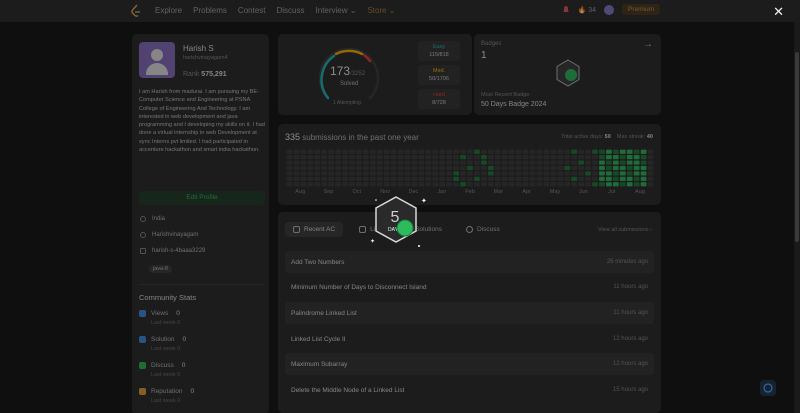  I want to click on submissions-count: 335, so click(293, 137).